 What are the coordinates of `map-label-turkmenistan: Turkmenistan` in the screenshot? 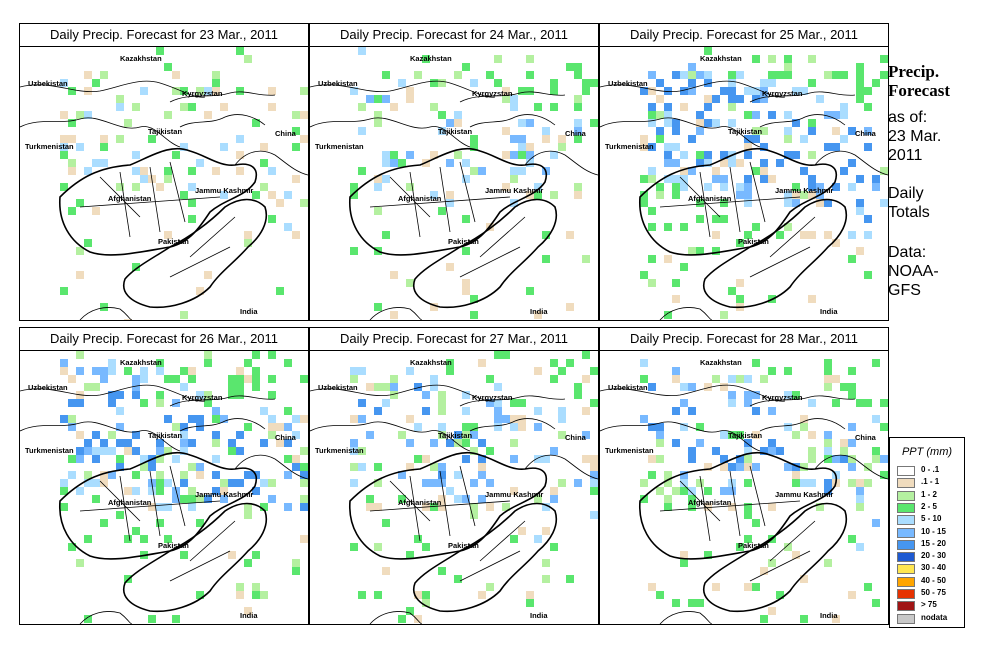 It's located at (629, 450).